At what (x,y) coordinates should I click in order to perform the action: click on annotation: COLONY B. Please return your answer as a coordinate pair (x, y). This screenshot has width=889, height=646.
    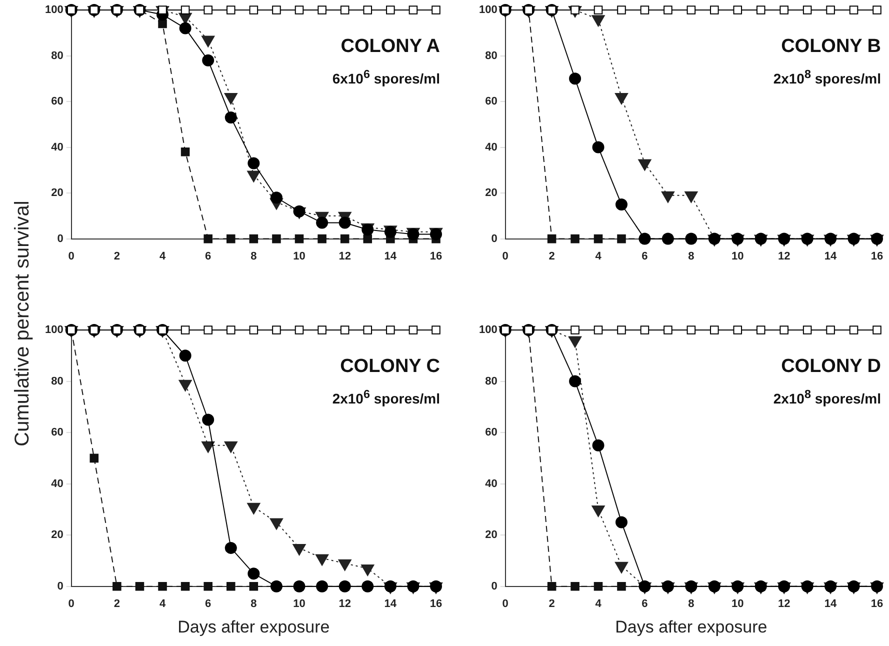
    Looking at the image, I should click on (831, 47).